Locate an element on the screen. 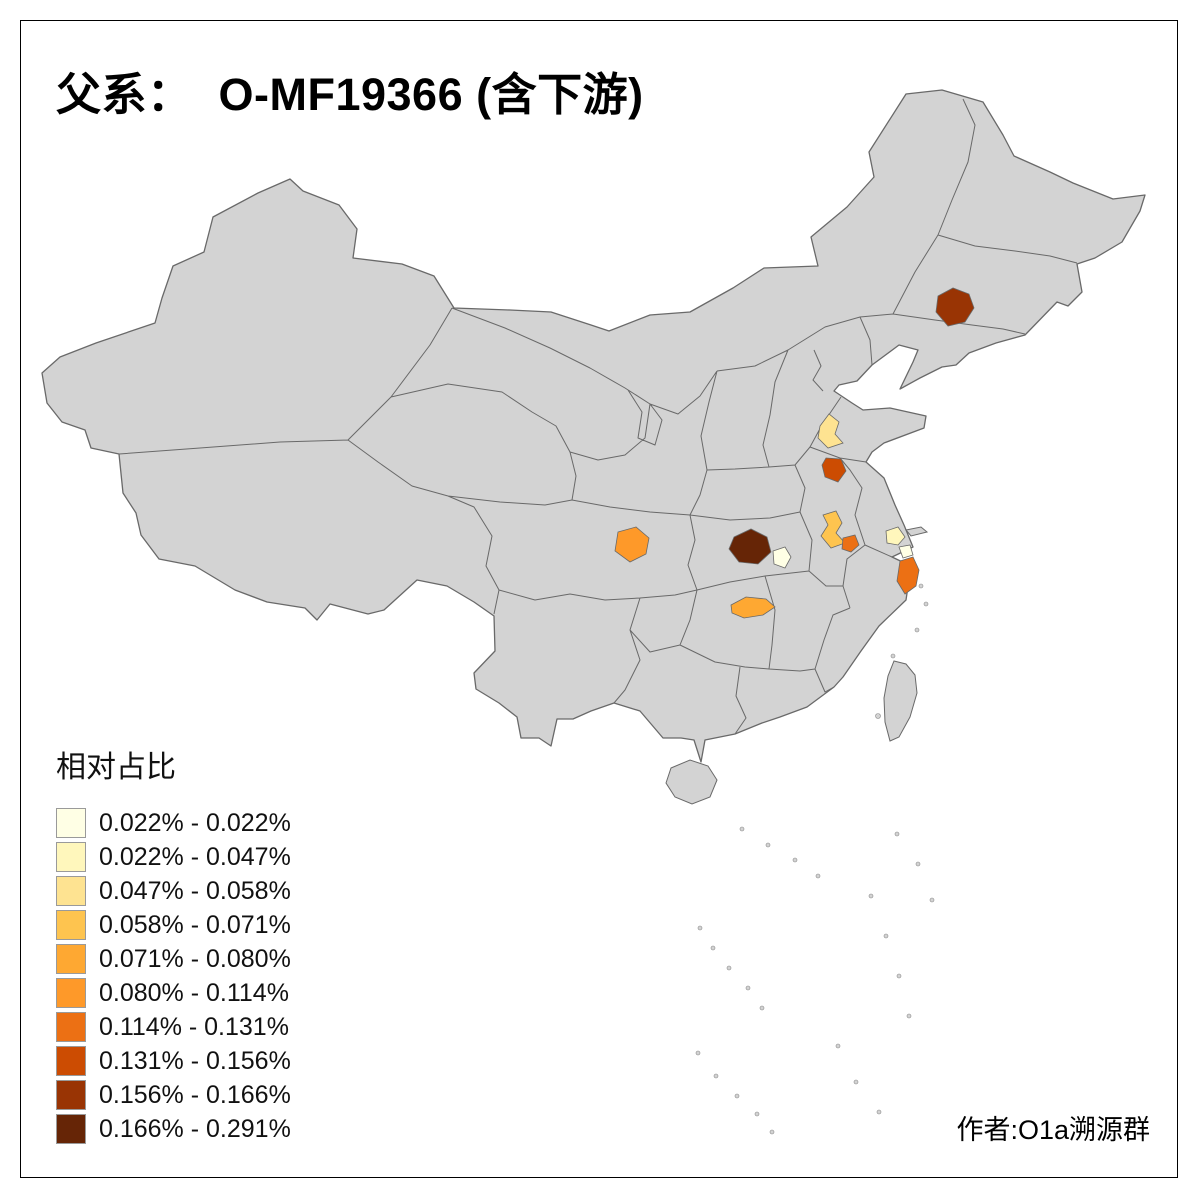  islands-group is located at coordinates (797, 665).